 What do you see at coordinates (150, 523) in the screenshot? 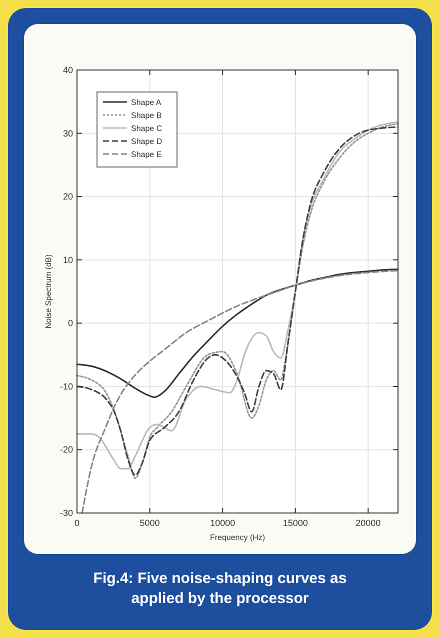
I see `x-tick-label: 5000` at bounding box center [150, 523].